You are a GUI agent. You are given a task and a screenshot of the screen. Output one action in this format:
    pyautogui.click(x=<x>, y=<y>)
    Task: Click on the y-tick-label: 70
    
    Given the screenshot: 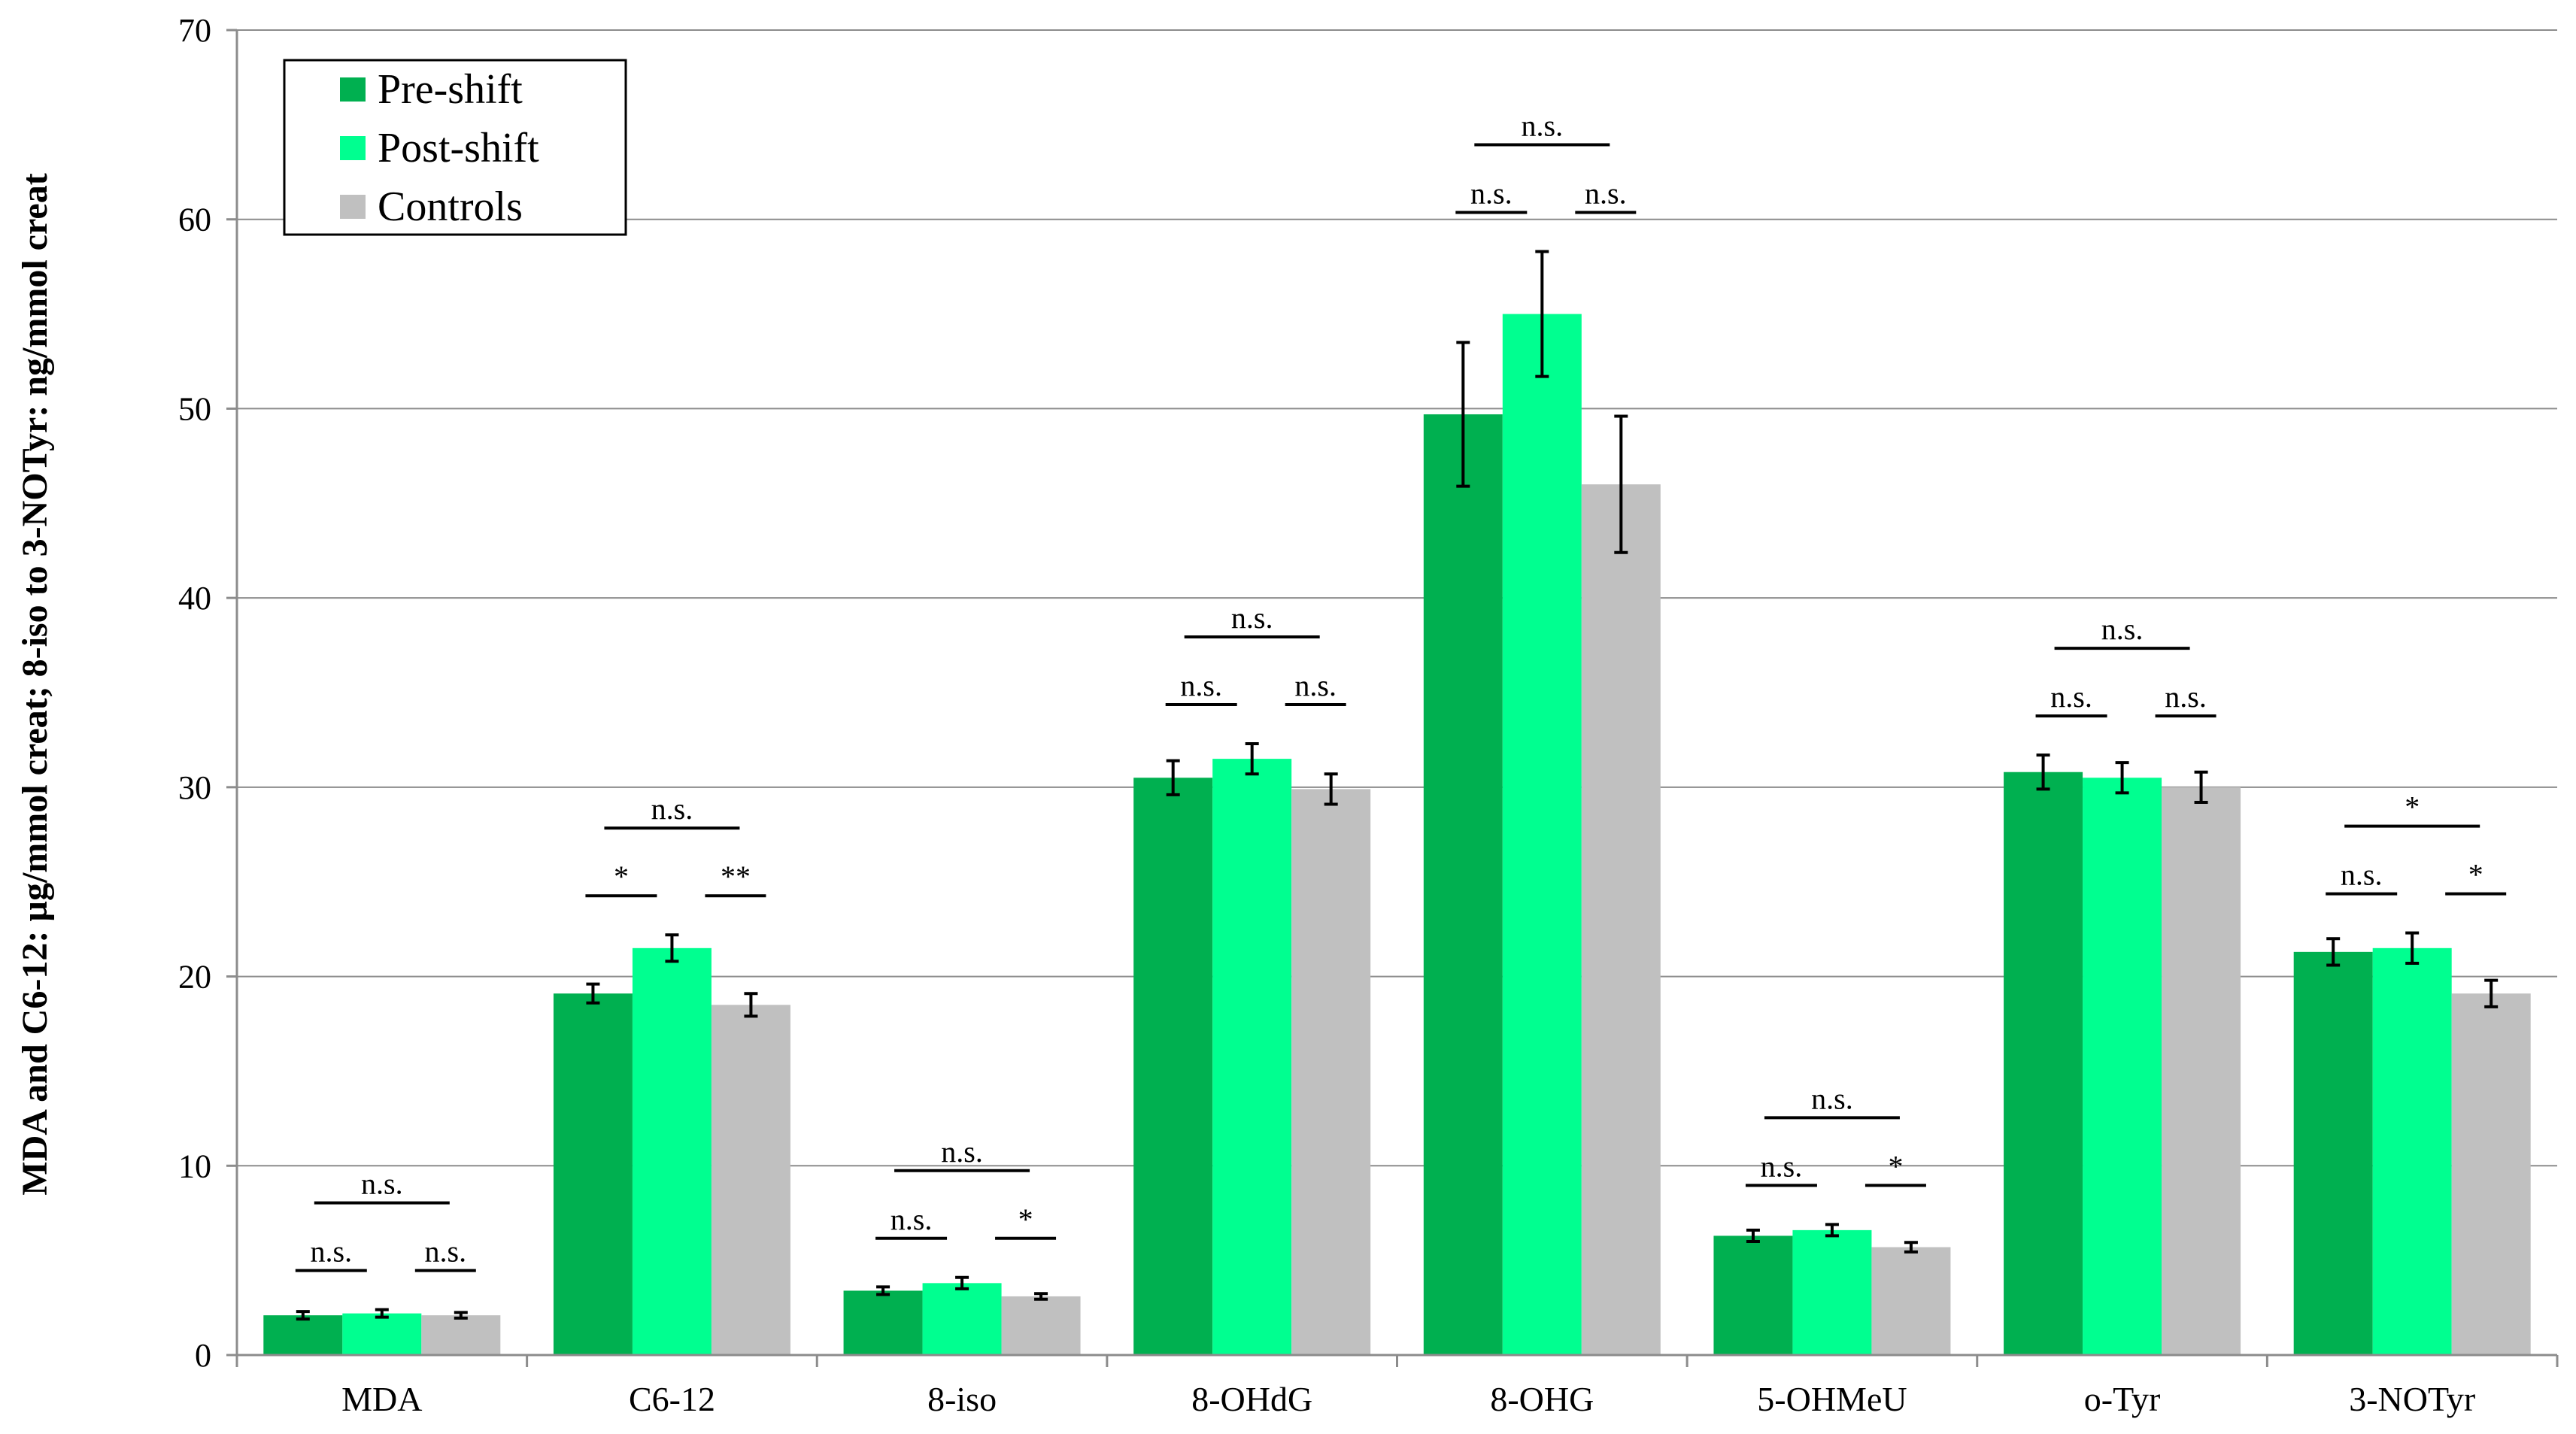 What is the action you would take?
    pyautogui.click(x=194, y=30)
    